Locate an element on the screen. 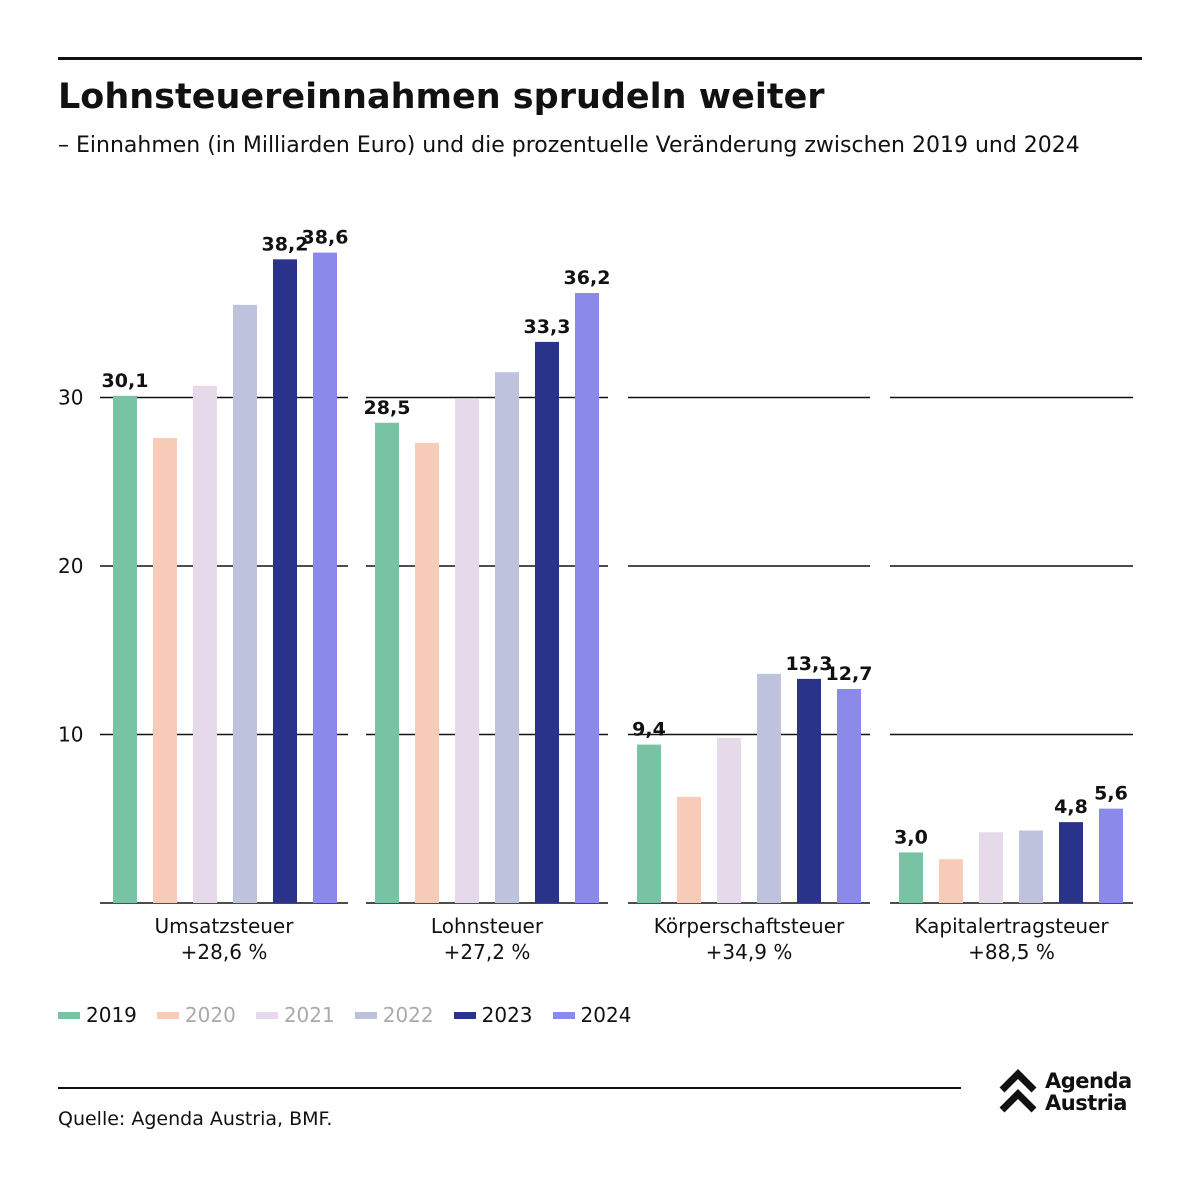 This screenshot has height=1190, width=1200. legend-item-2019: 2019 is located at coordinates (97, 1015).